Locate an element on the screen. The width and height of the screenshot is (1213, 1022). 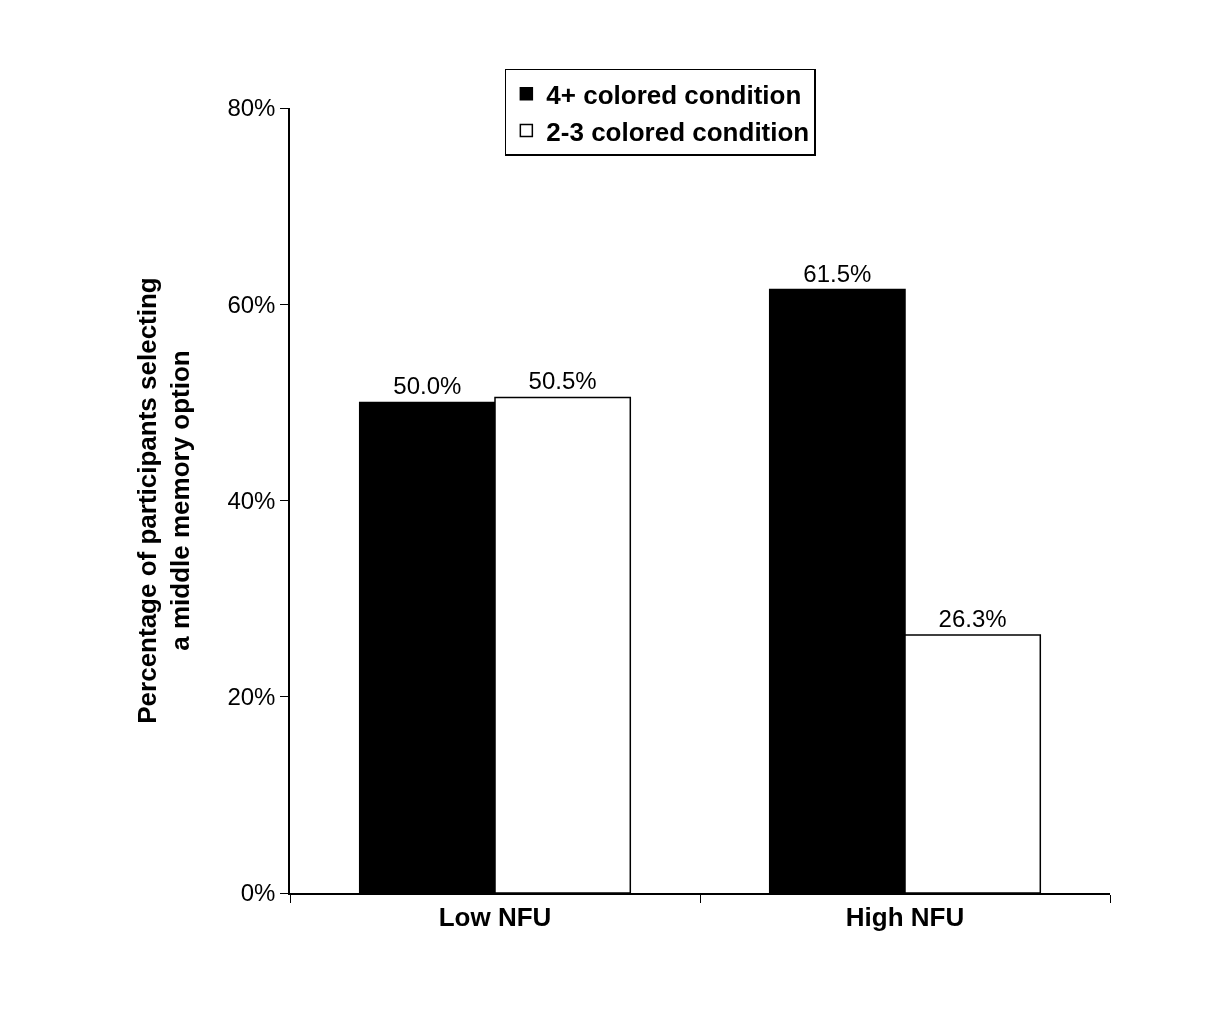
y-tick-label: 0% is located at coordinates (258, 893).